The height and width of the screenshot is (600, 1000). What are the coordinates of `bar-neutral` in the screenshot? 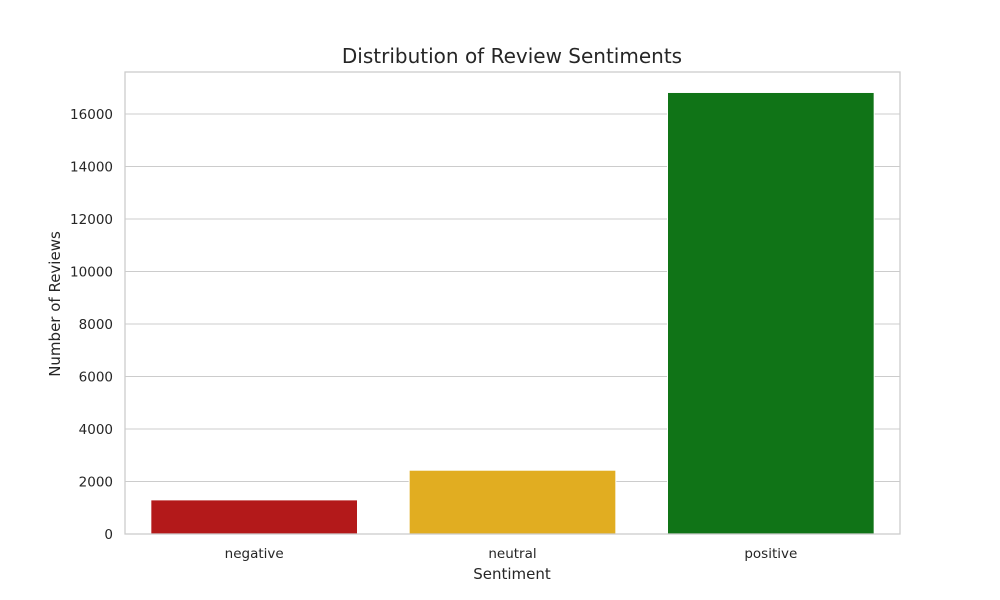 It's located at (512, 502).